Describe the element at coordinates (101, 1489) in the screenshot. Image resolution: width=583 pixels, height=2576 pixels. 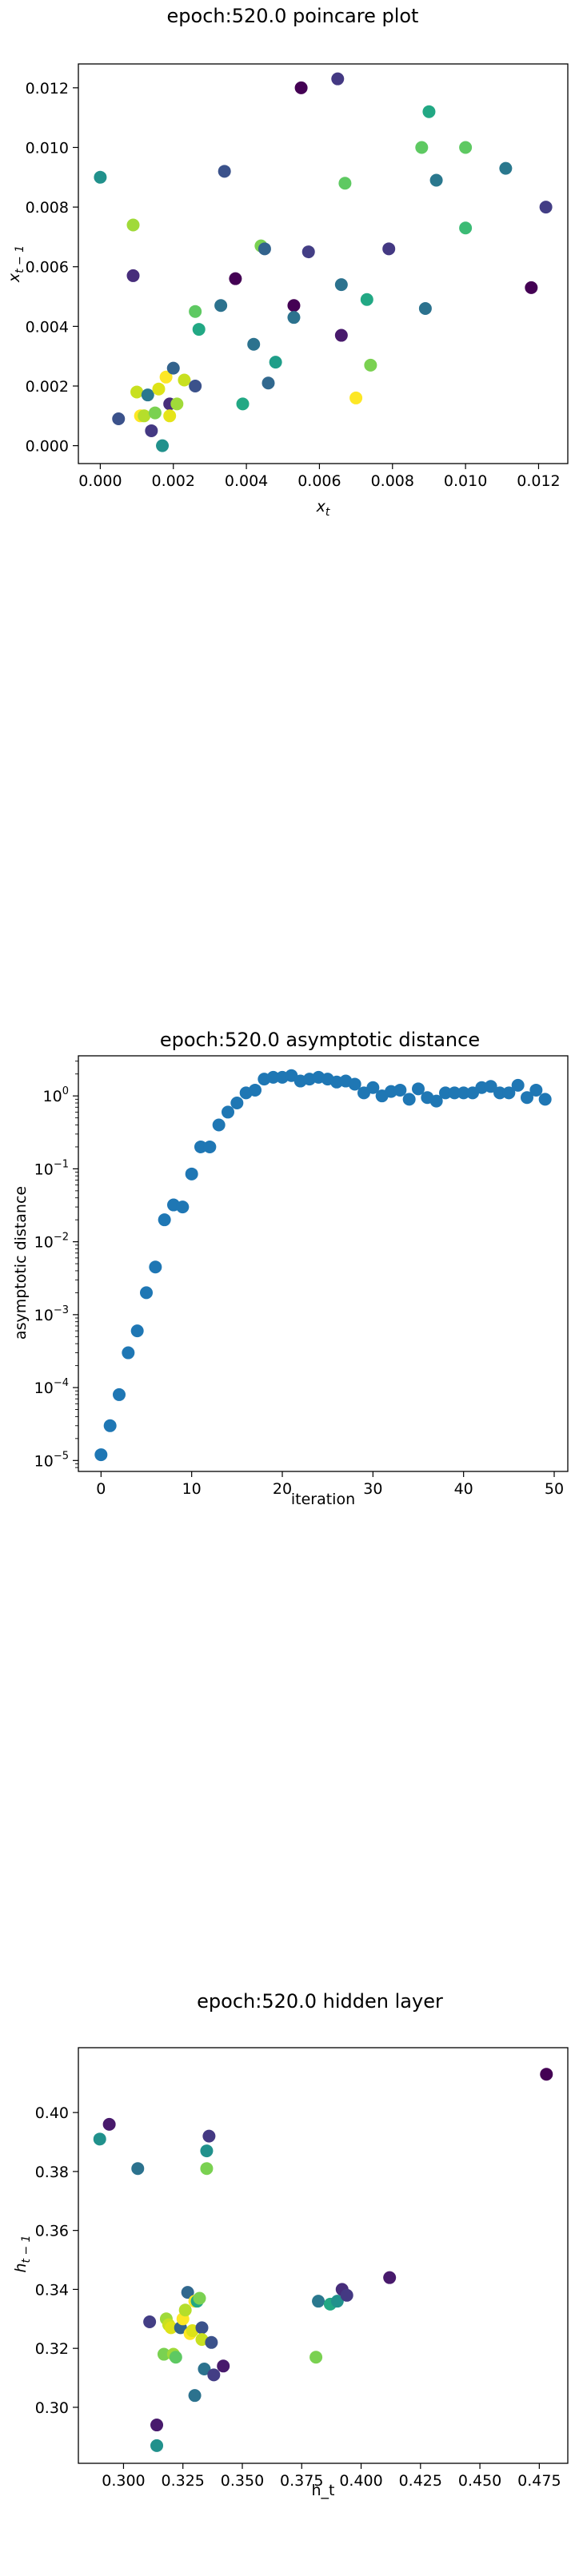
I see `x-tick-label: 0` at that location.